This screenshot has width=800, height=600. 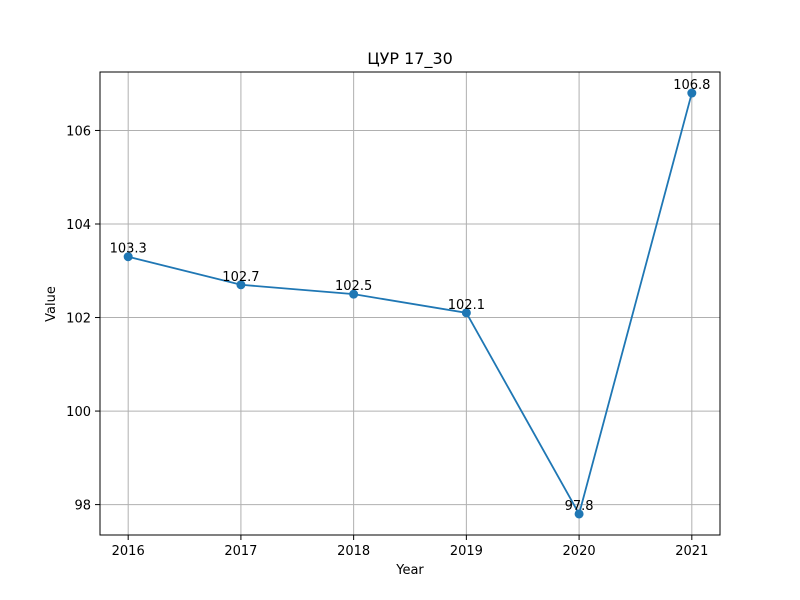 I want to click on data-label: 102.7, so click(x=240, y=277).